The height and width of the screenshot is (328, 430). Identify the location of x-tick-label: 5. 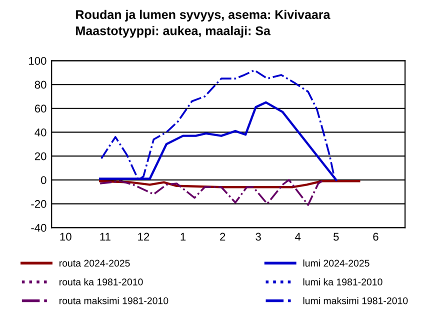
(336, 236).